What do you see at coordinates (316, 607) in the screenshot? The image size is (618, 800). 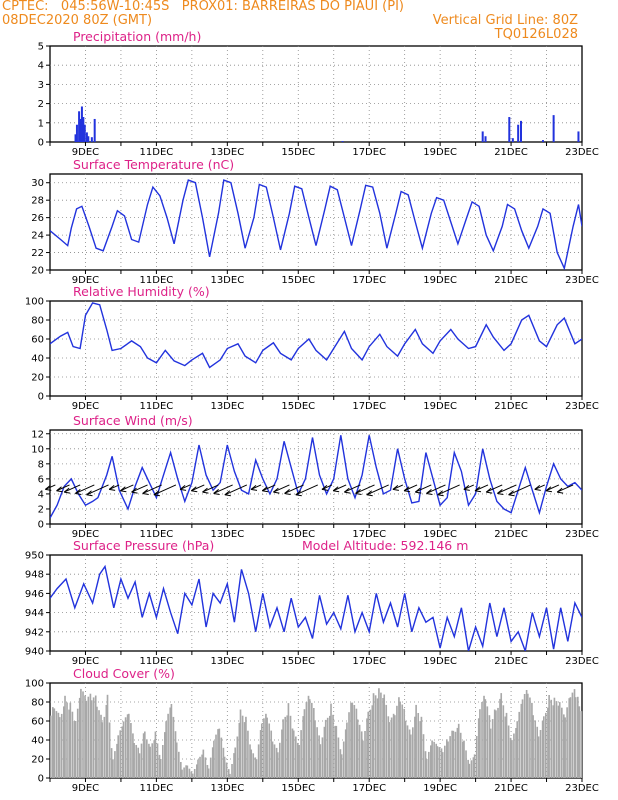 I see `series-line` at bounding box center [316, 607].